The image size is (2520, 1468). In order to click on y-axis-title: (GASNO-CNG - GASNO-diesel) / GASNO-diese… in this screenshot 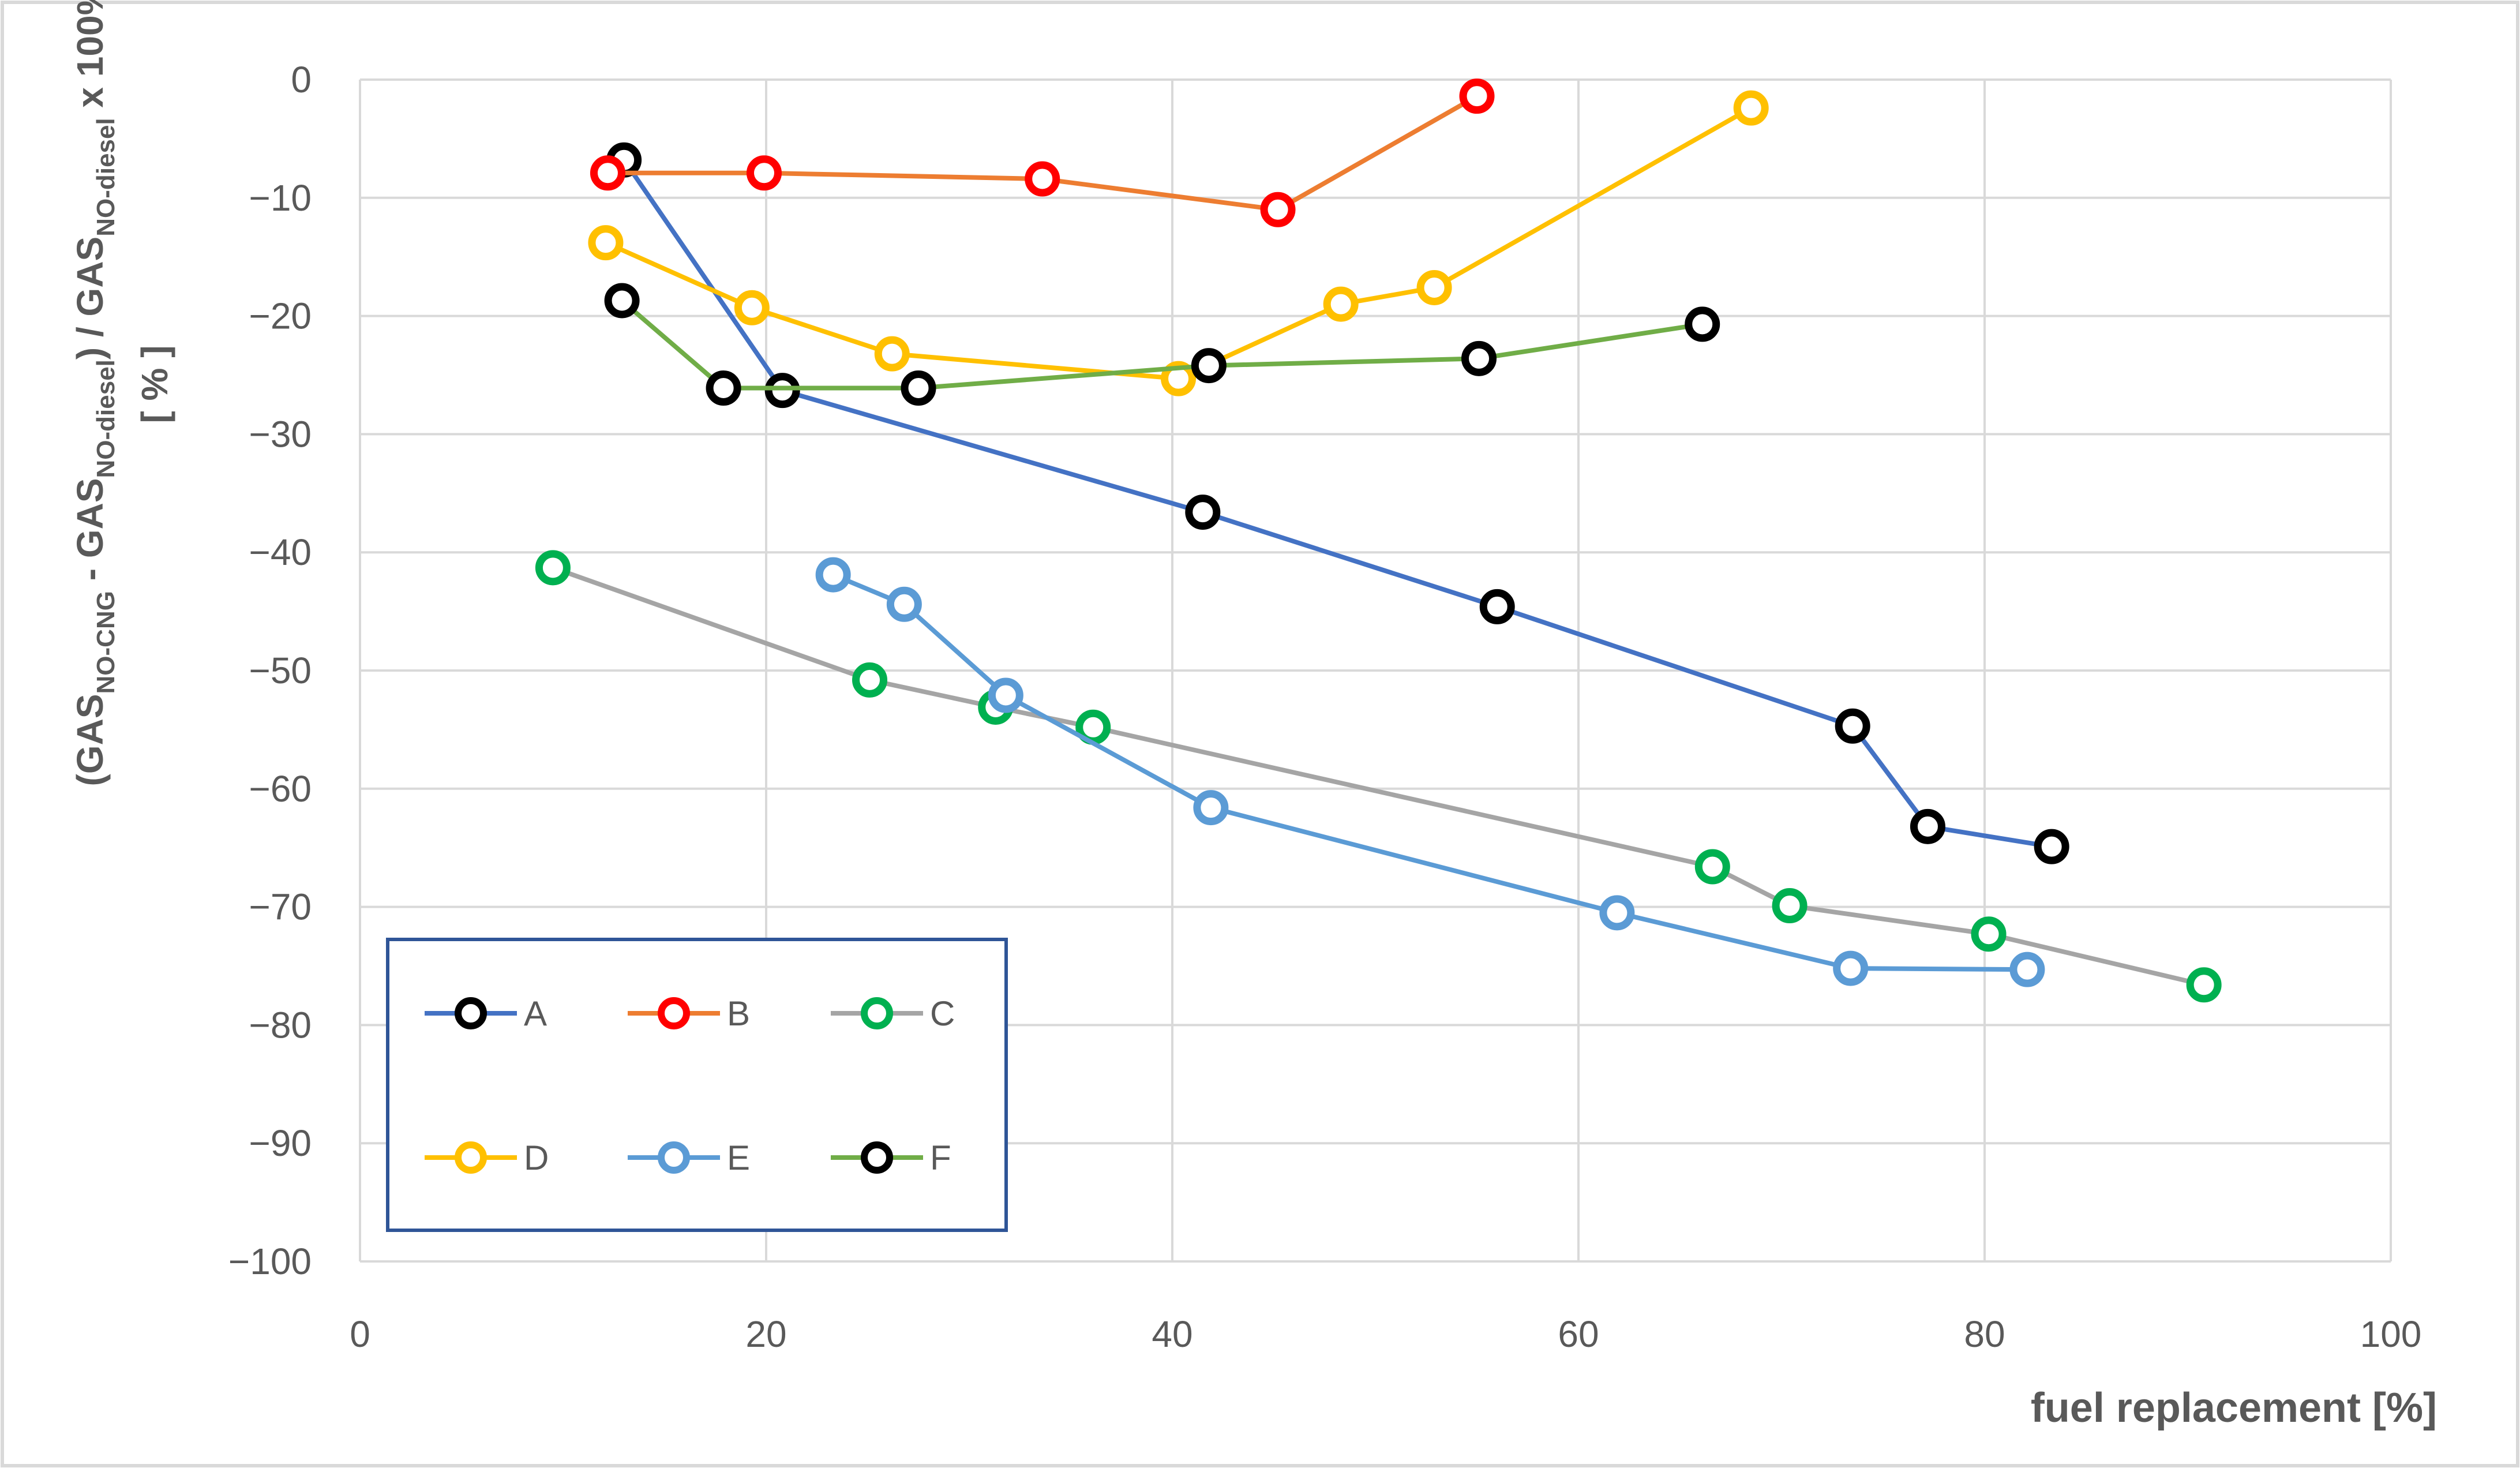, I will do `click(94, 393)`.